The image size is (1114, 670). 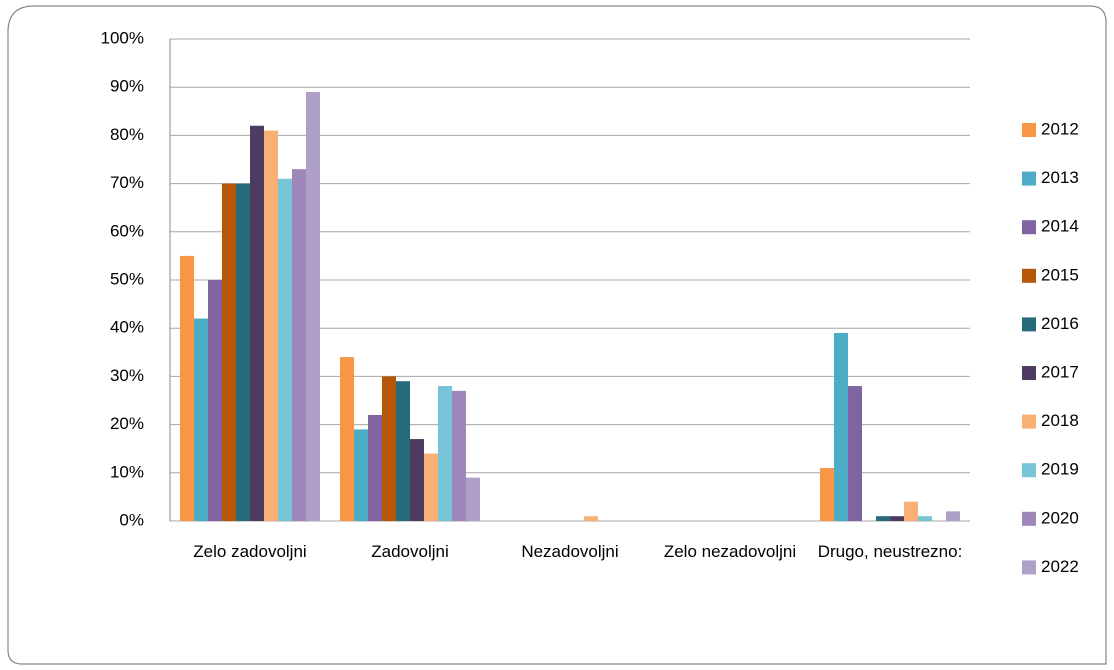 What do you see at coordinates (1060, 420) in the screenshot?
I see `legend-label: 2018` at bounding box center [1060, 420].